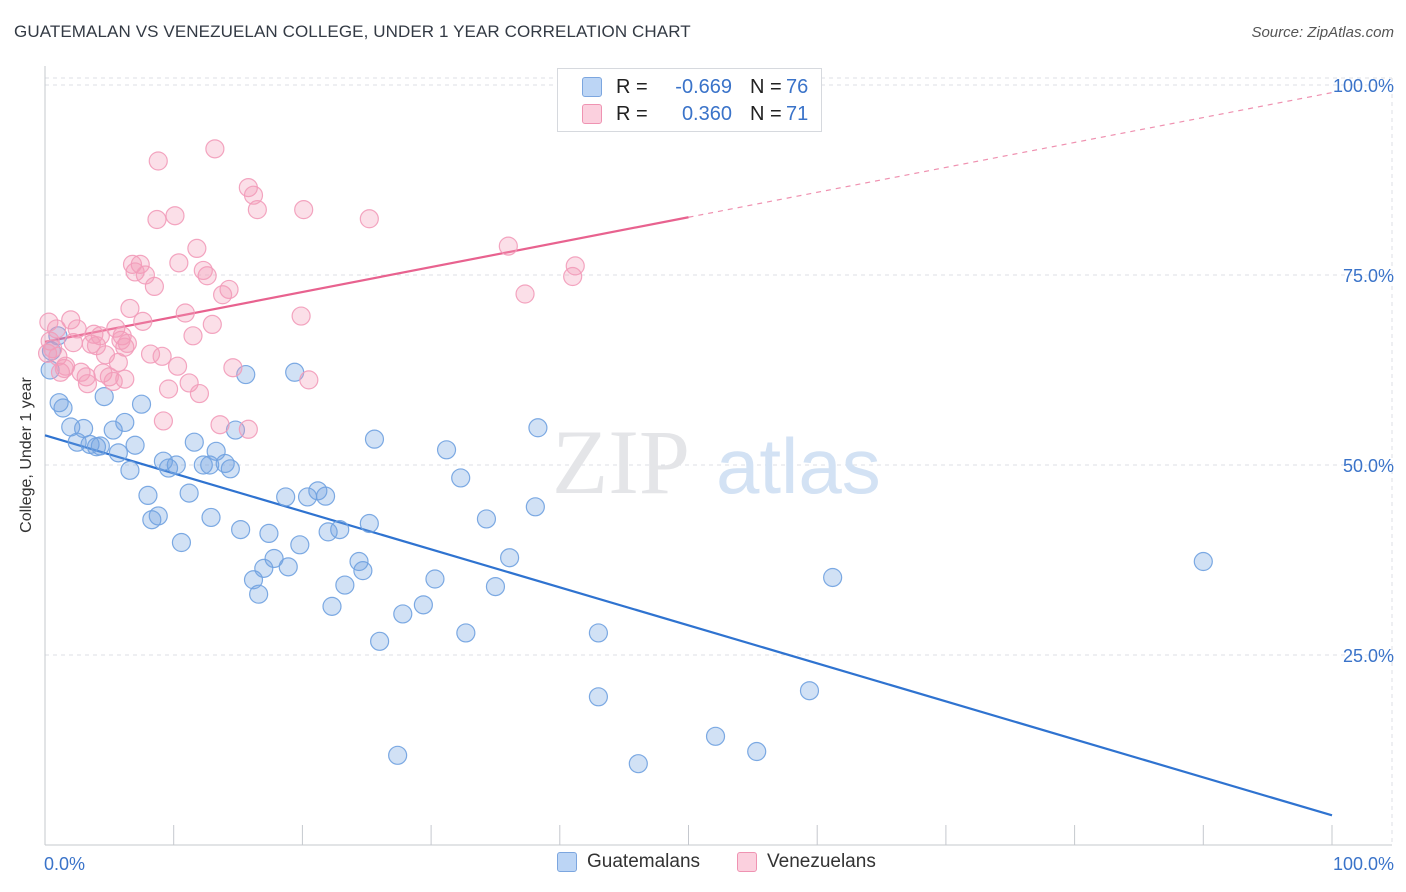  Describe the element at coordinates (621, 462) in the screenshot. I see `watermark-zip: ZIP` at that location.